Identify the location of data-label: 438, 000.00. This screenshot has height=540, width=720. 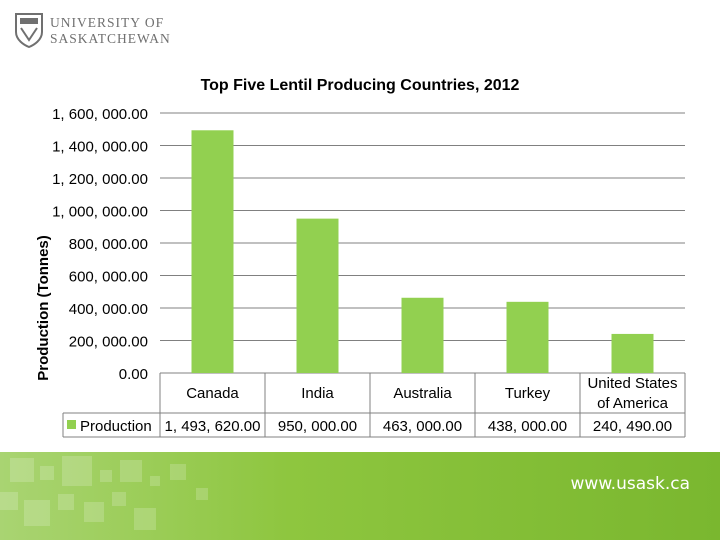
(527, 426).